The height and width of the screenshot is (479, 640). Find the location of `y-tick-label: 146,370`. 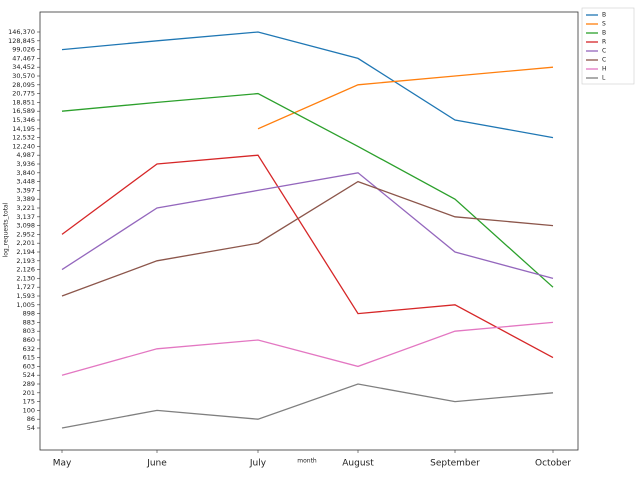

y-tick-label: 146,370 is located at coordinates (21, 32).